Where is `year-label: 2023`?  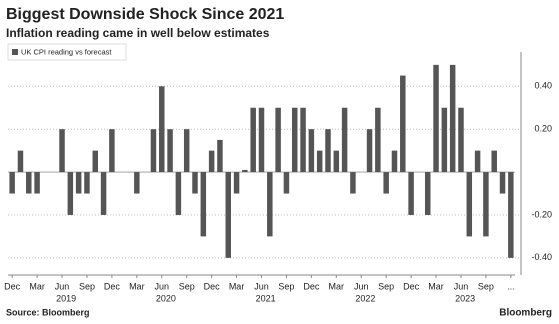
year-label: 2023 is located at coordinates (465, 298).